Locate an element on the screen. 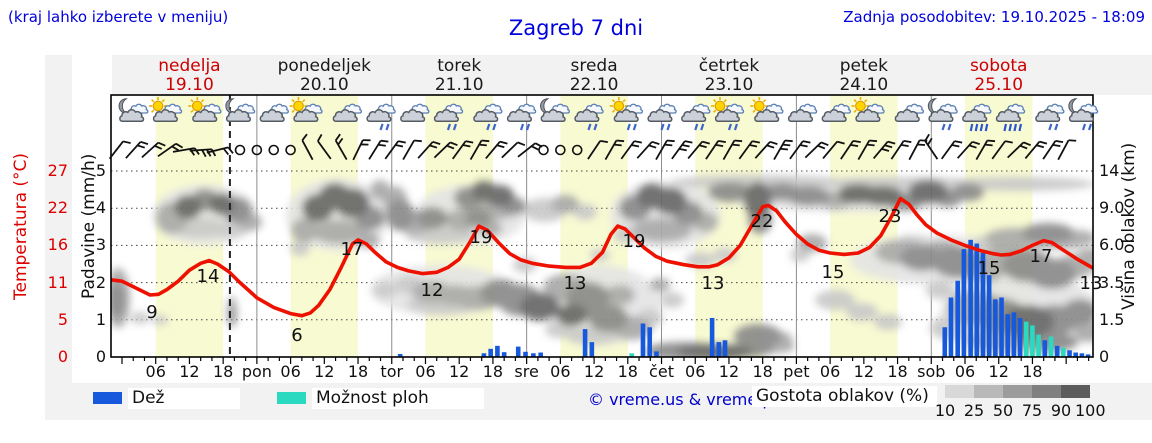 The image size is (1152, 443). shower-legend-swatch is located at coordinates (291, 398).